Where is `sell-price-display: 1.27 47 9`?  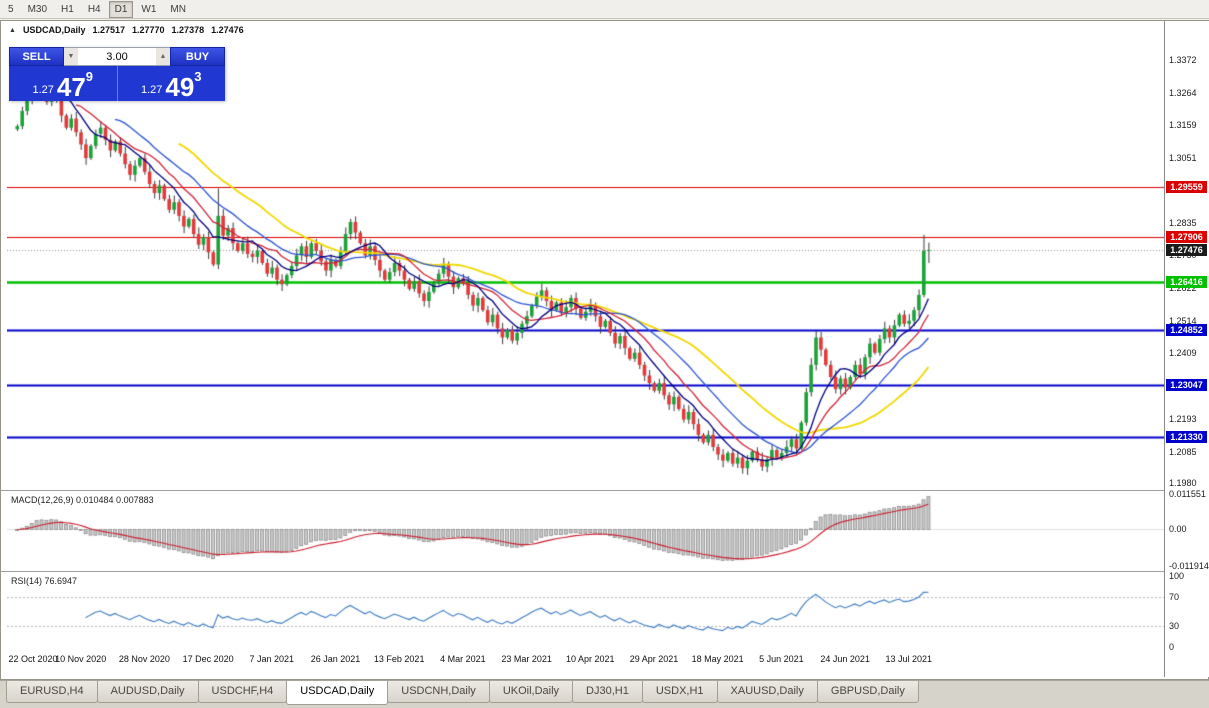
sell-price-display: 1.27 47 9 is located at coordinates (63, 83).